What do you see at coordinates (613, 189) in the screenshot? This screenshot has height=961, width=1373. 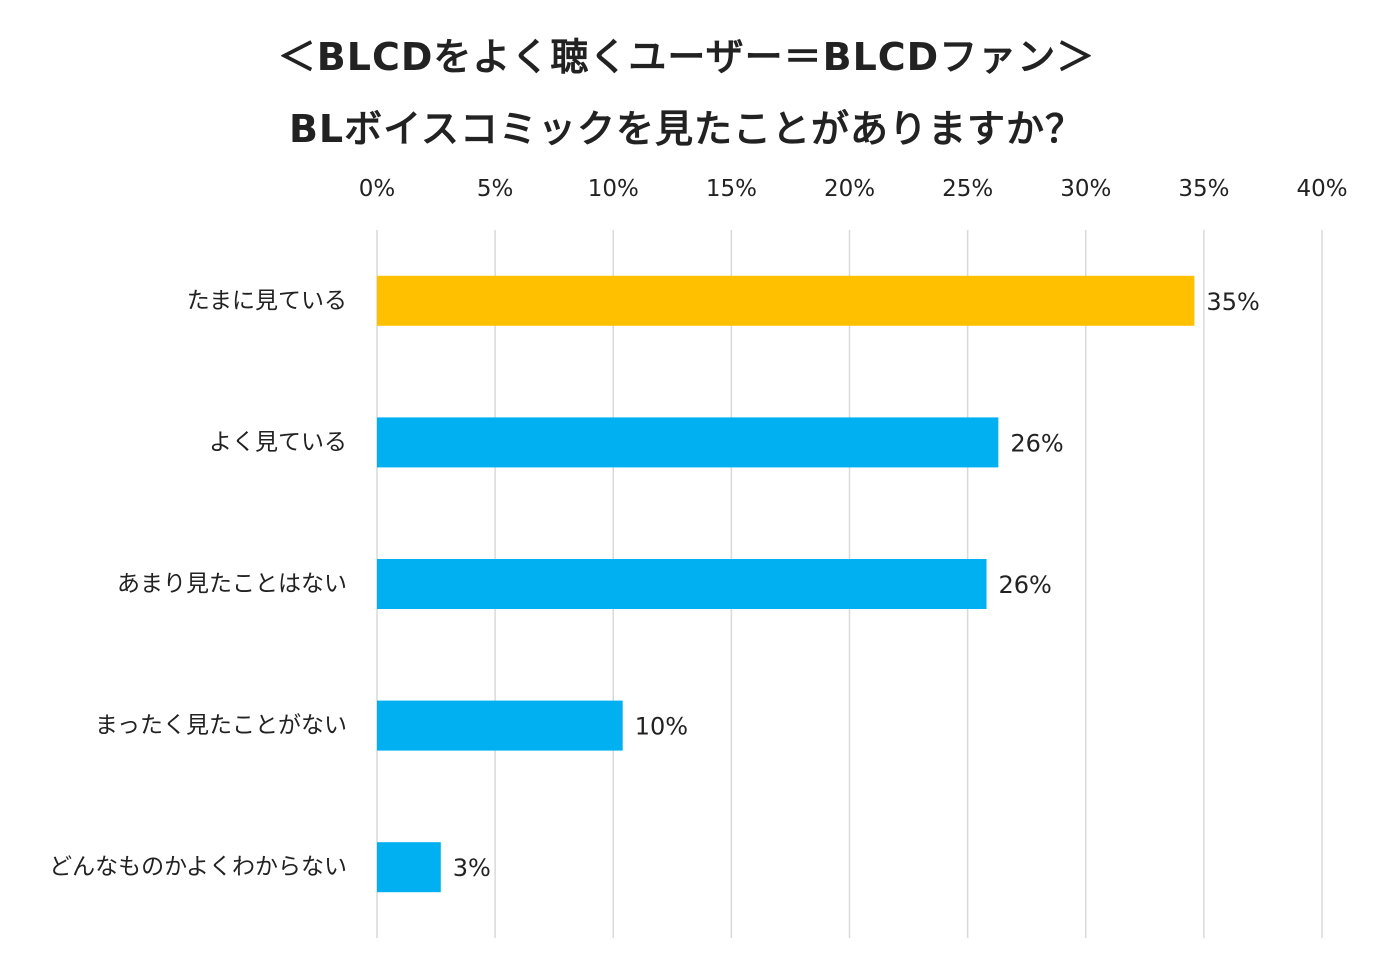 I see `x-tick-label: 10%` at bounding box center [613, 189].